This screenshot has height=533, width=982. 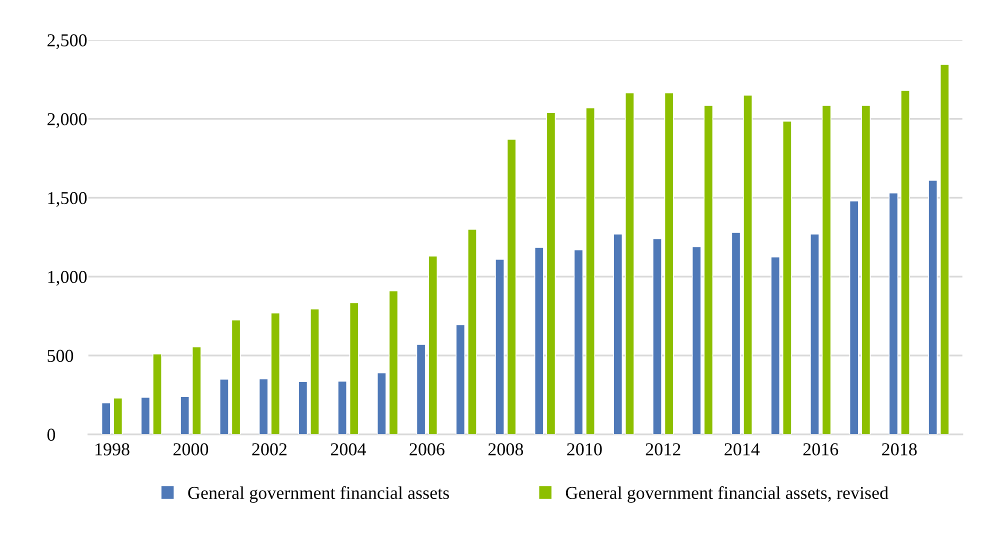 What do you see at coordinates (67, 120) in the screenshot?
I see `y-tick-label: 2,000` at bounding box center [67, 120].